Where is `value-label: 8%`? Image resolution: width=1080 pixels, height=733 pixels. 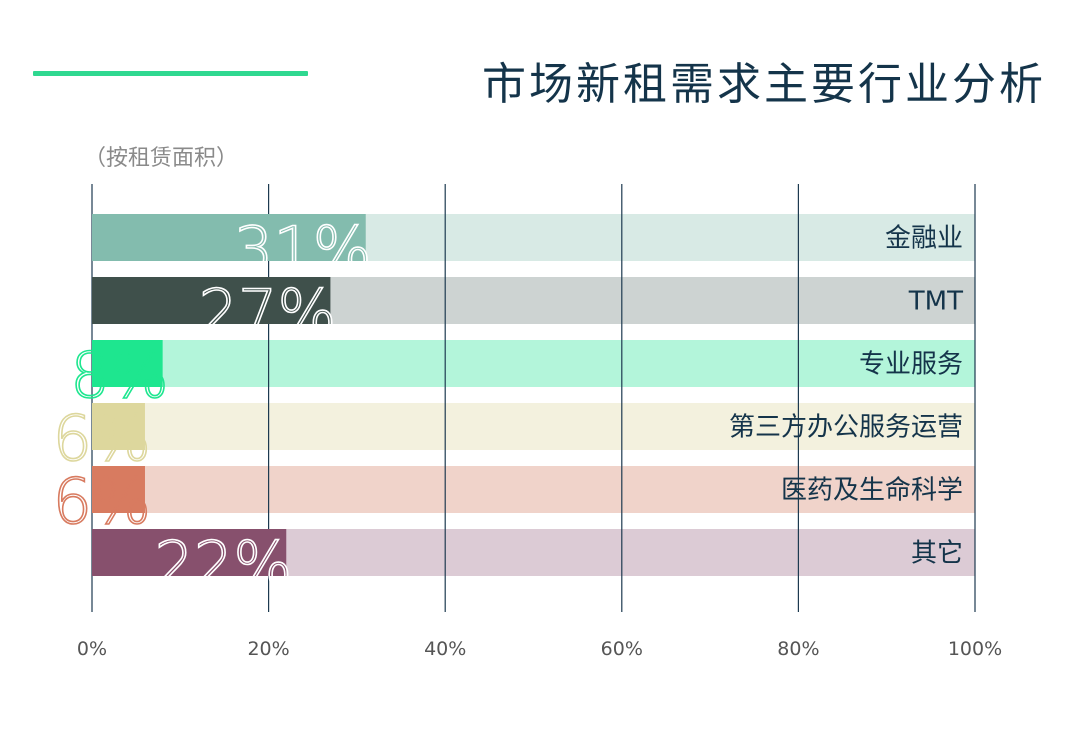
value-label: 8% is located at coordinates (119, 375).